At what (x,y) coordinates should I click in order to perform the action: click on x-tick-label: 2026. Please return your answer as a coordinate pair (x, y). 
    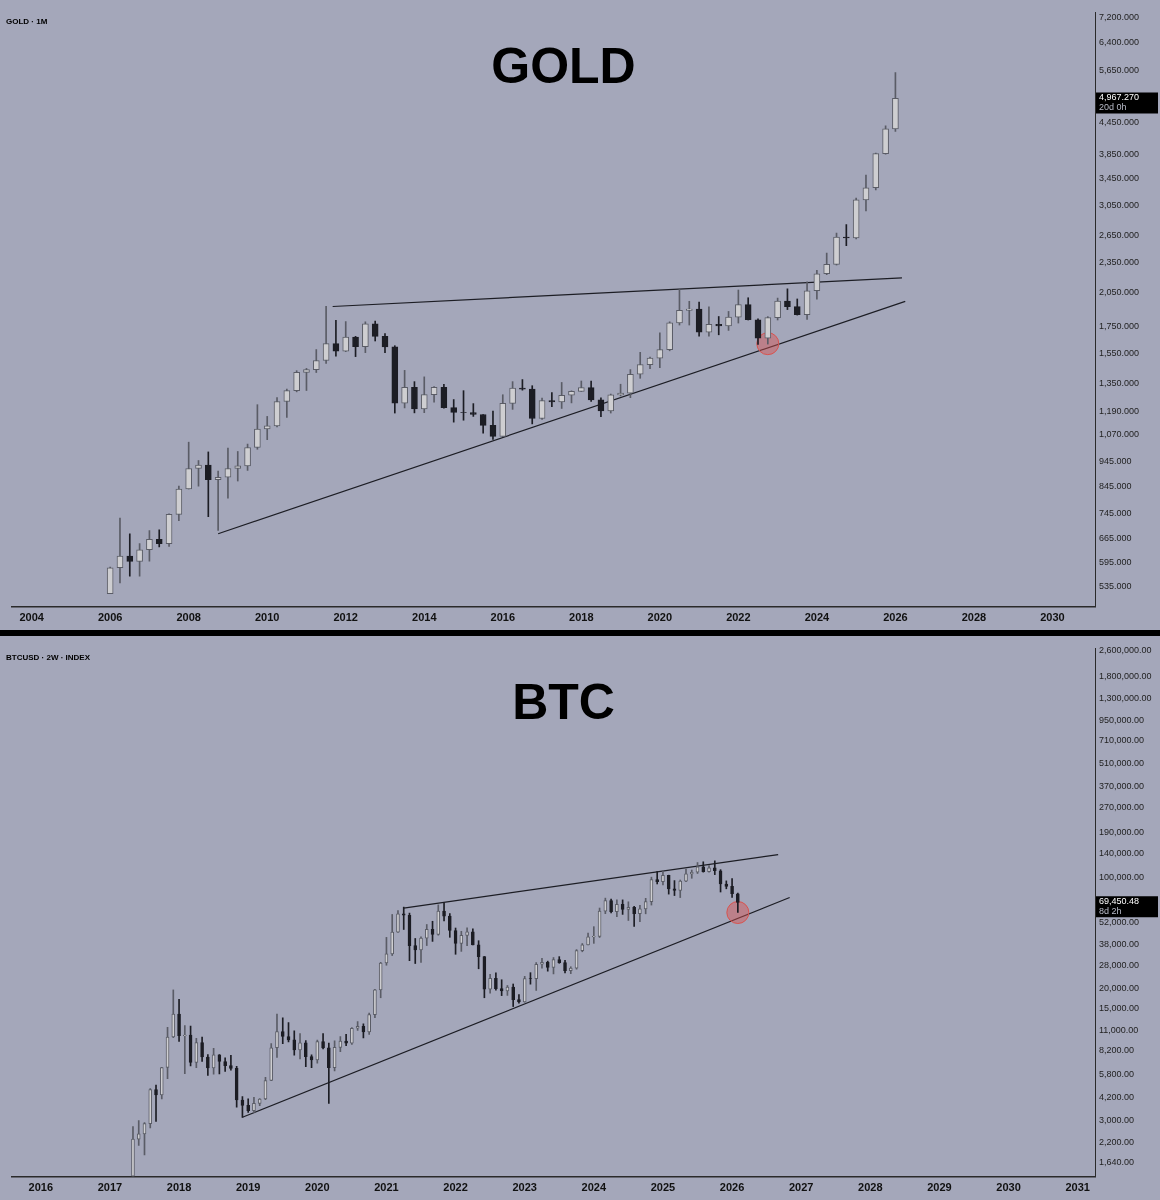
    Looking at the image, I should click on (895, 617).